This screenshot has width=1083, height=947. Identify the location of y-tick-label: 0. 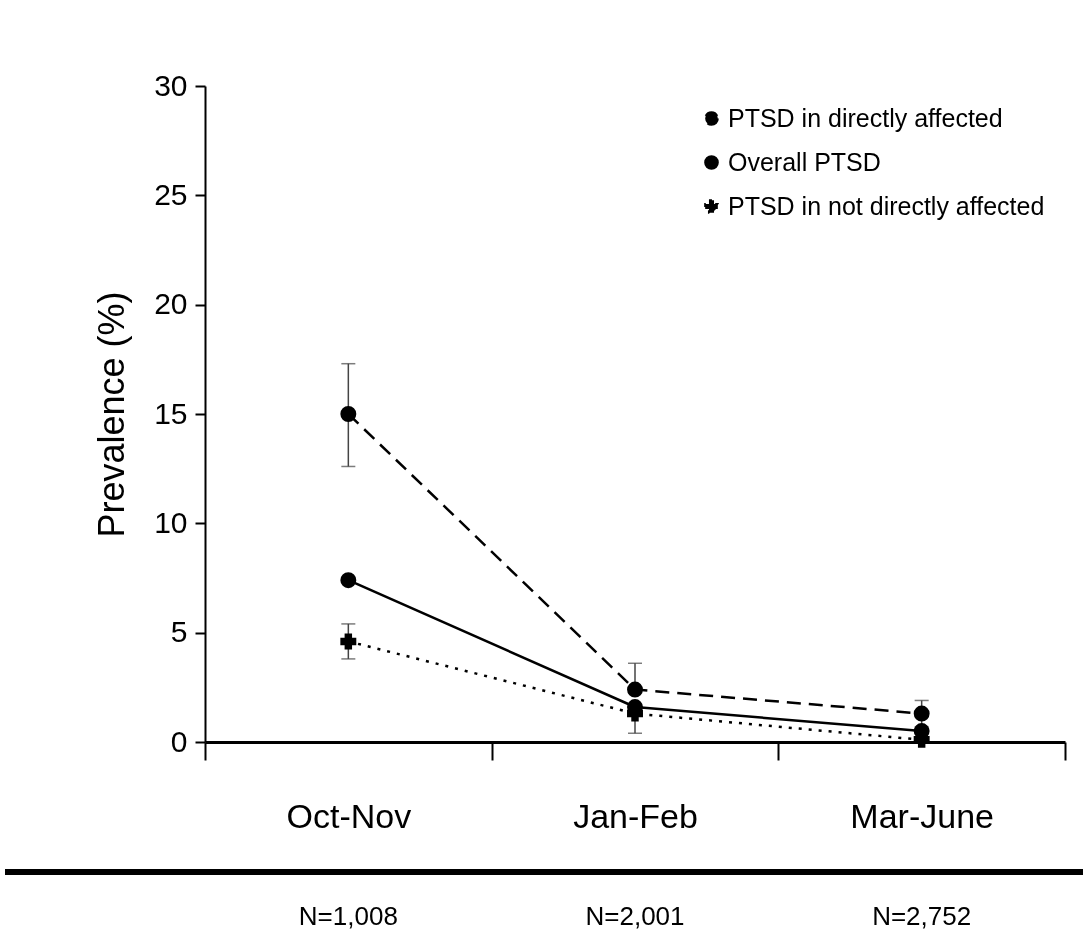
(179, 741).